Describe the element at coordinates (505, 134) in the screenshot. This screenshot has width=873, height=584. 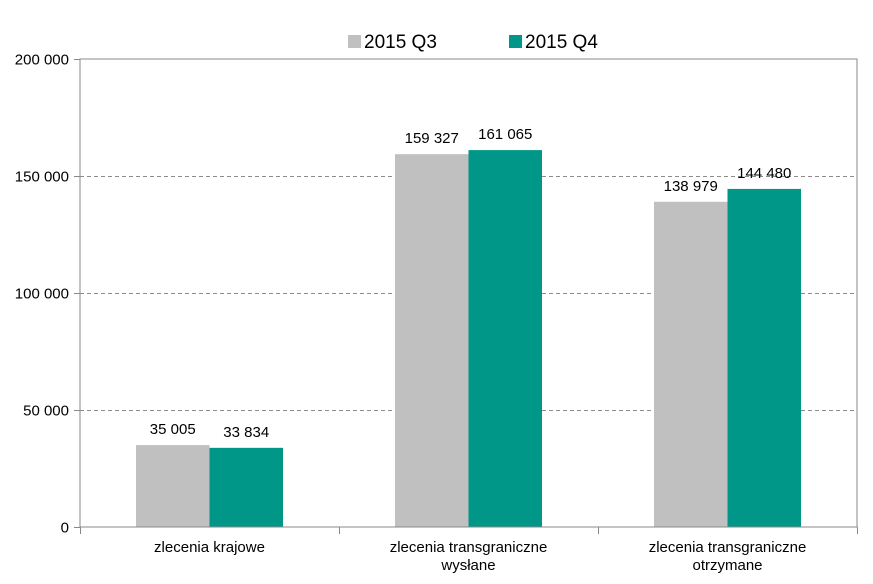
I see `data-label: 161 065` at that location.